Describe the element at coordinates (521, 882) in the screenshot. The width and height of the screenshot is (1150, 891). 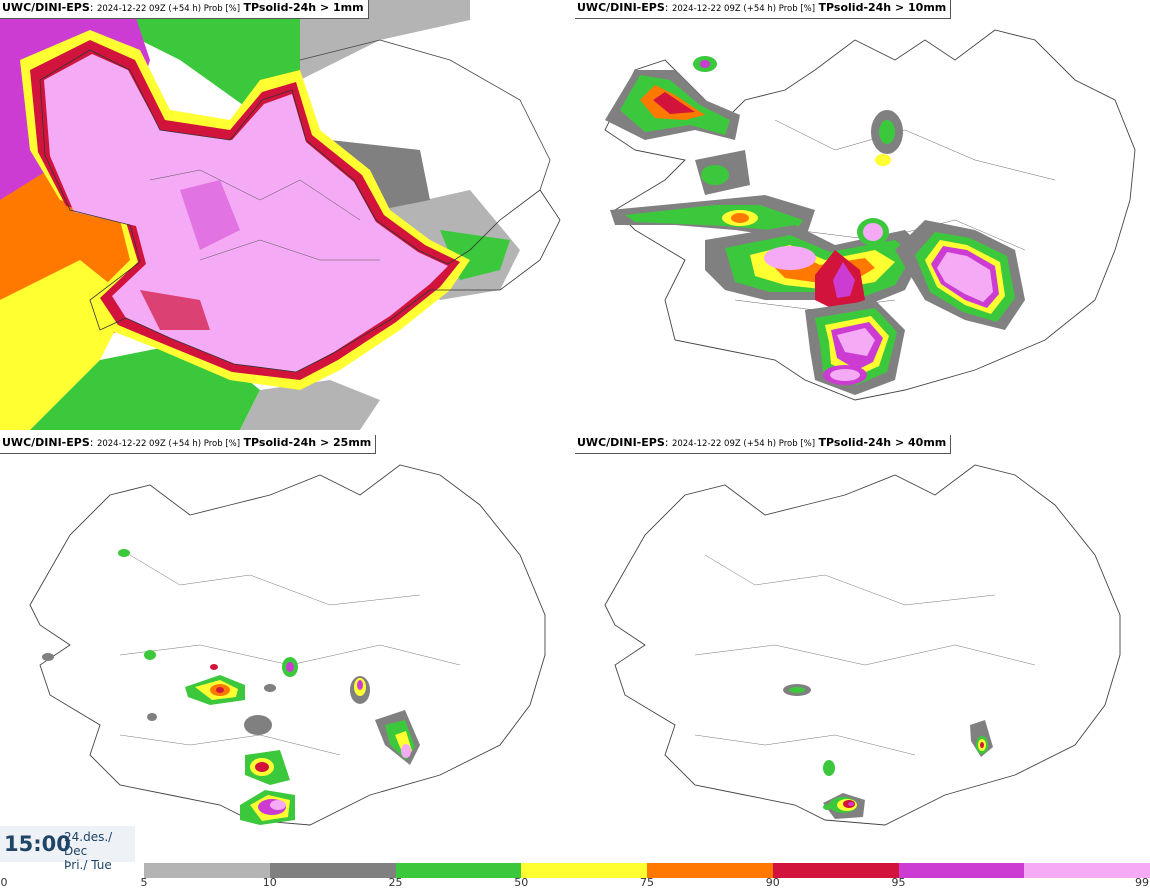
I see `scale-tick-label: 50` at that location.